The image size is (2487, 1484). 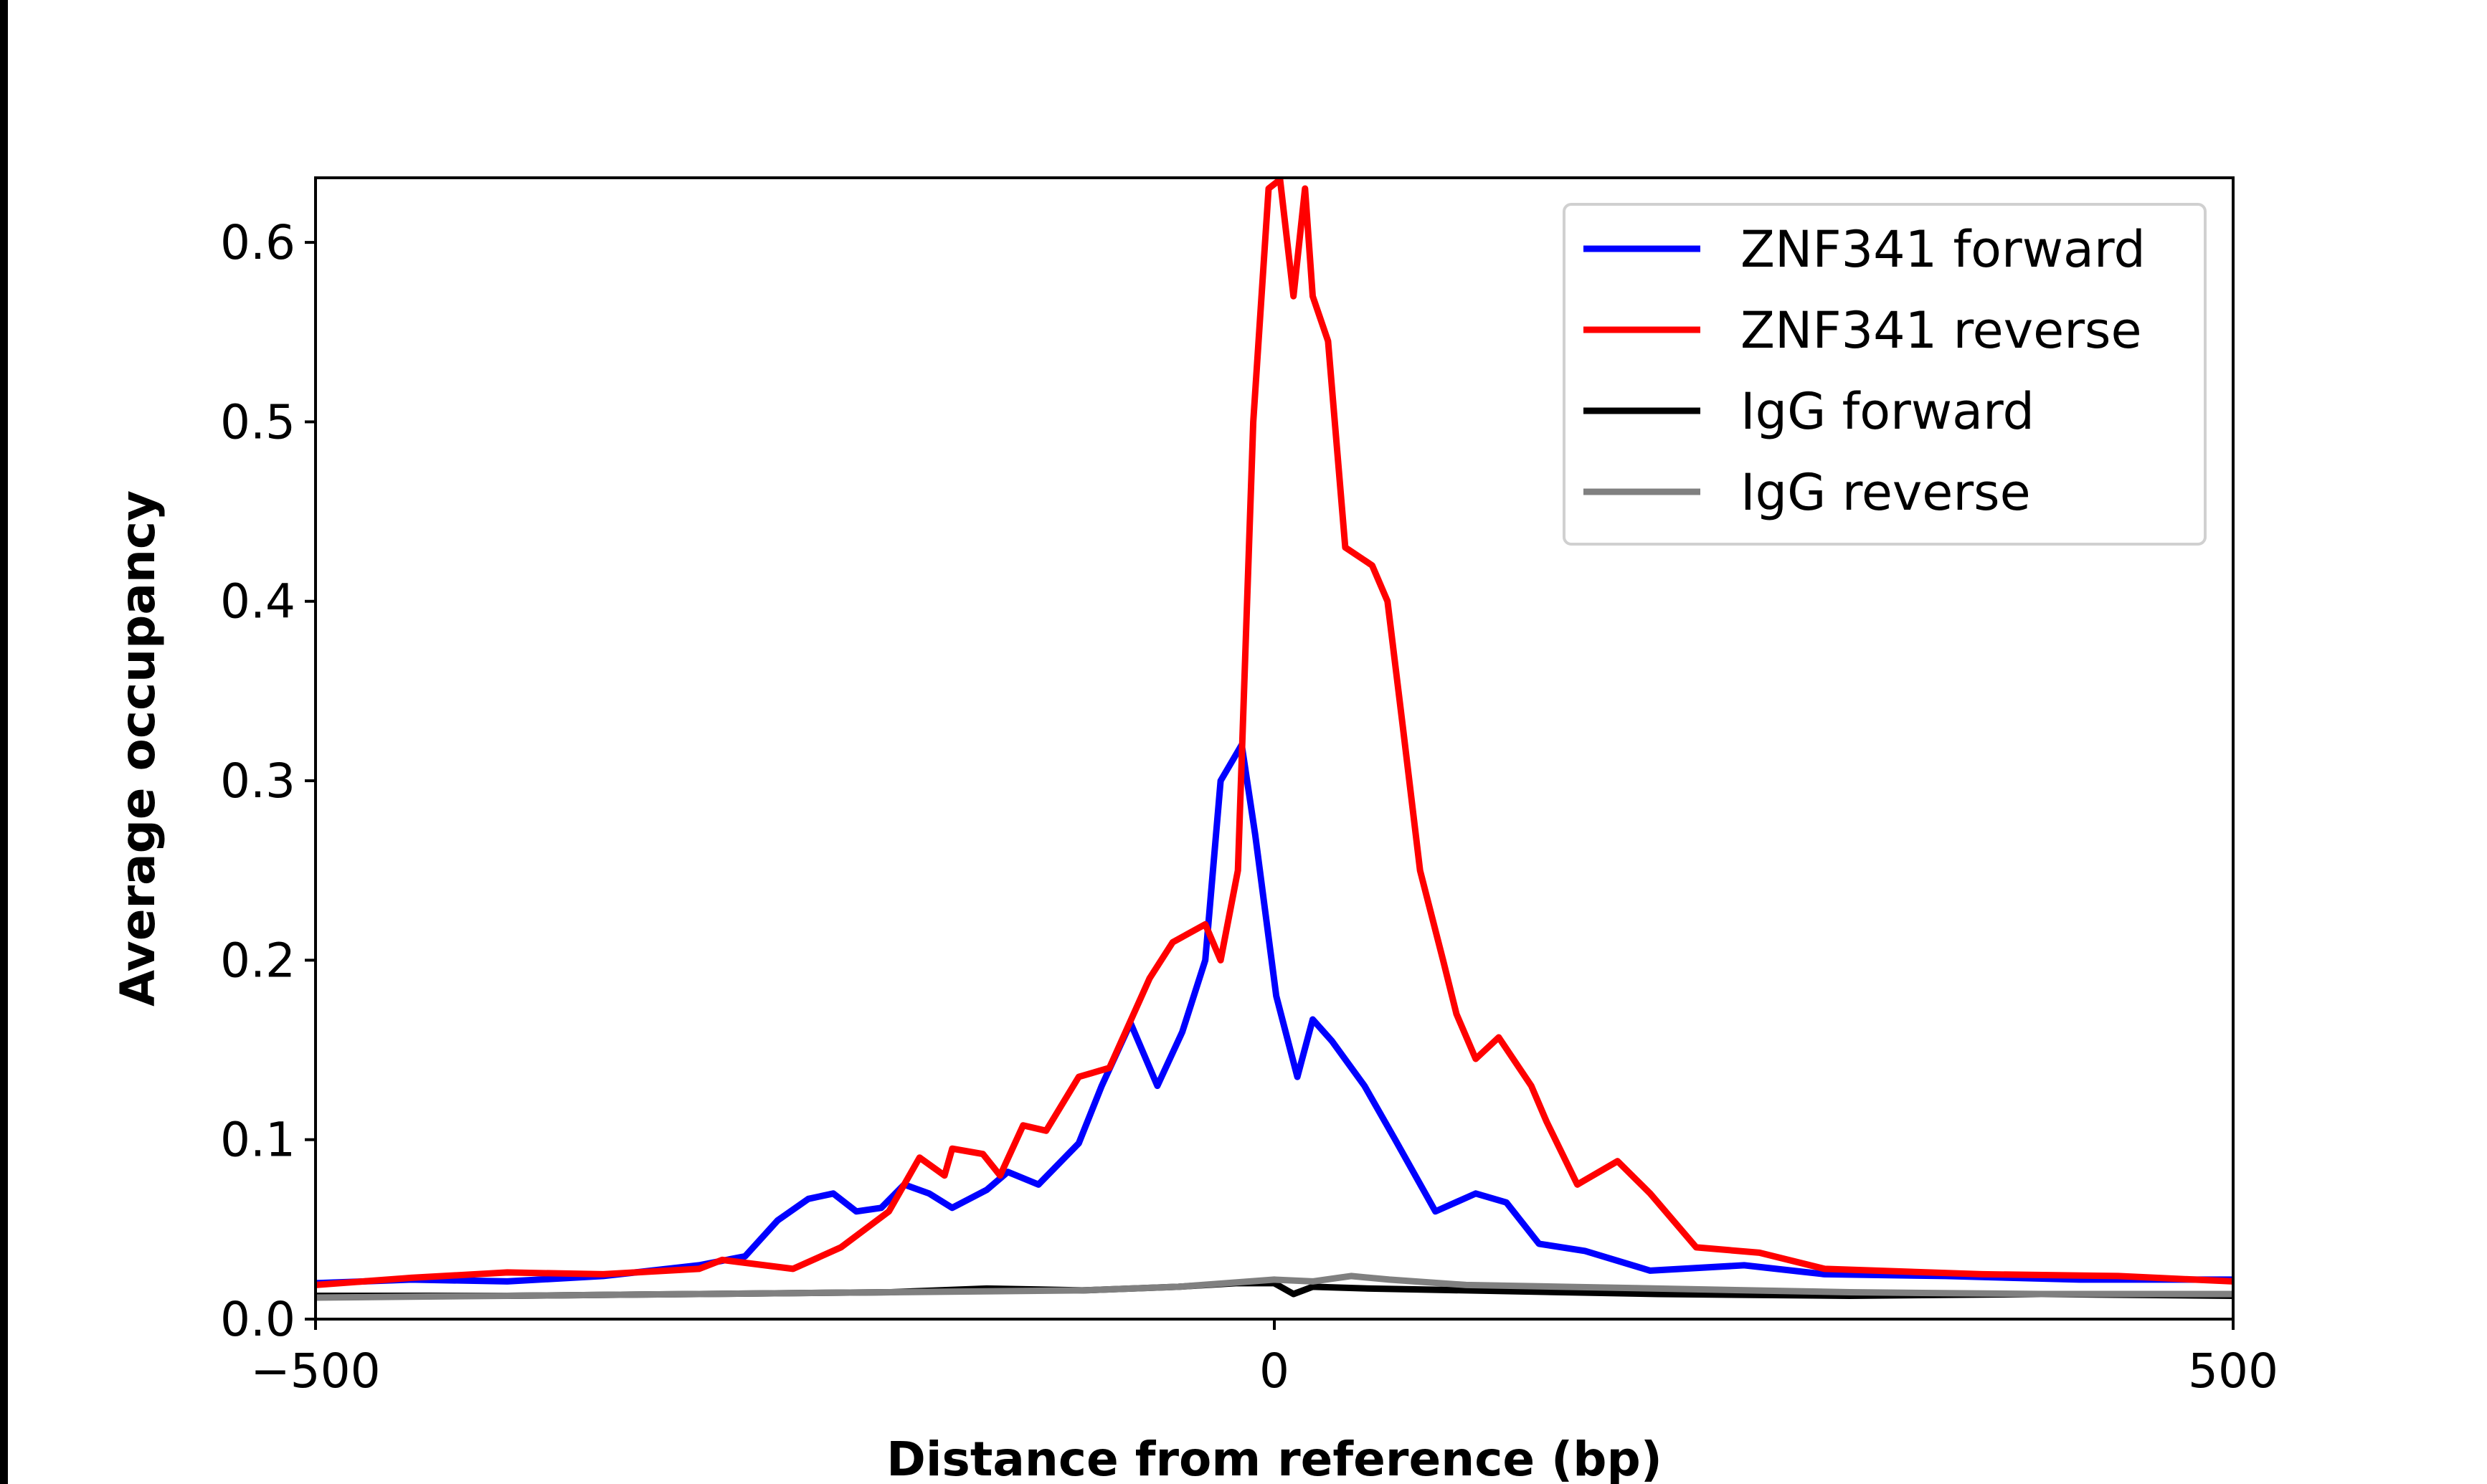 I want to click on y-tick-label: 0.4, so click(x=257, y=601).